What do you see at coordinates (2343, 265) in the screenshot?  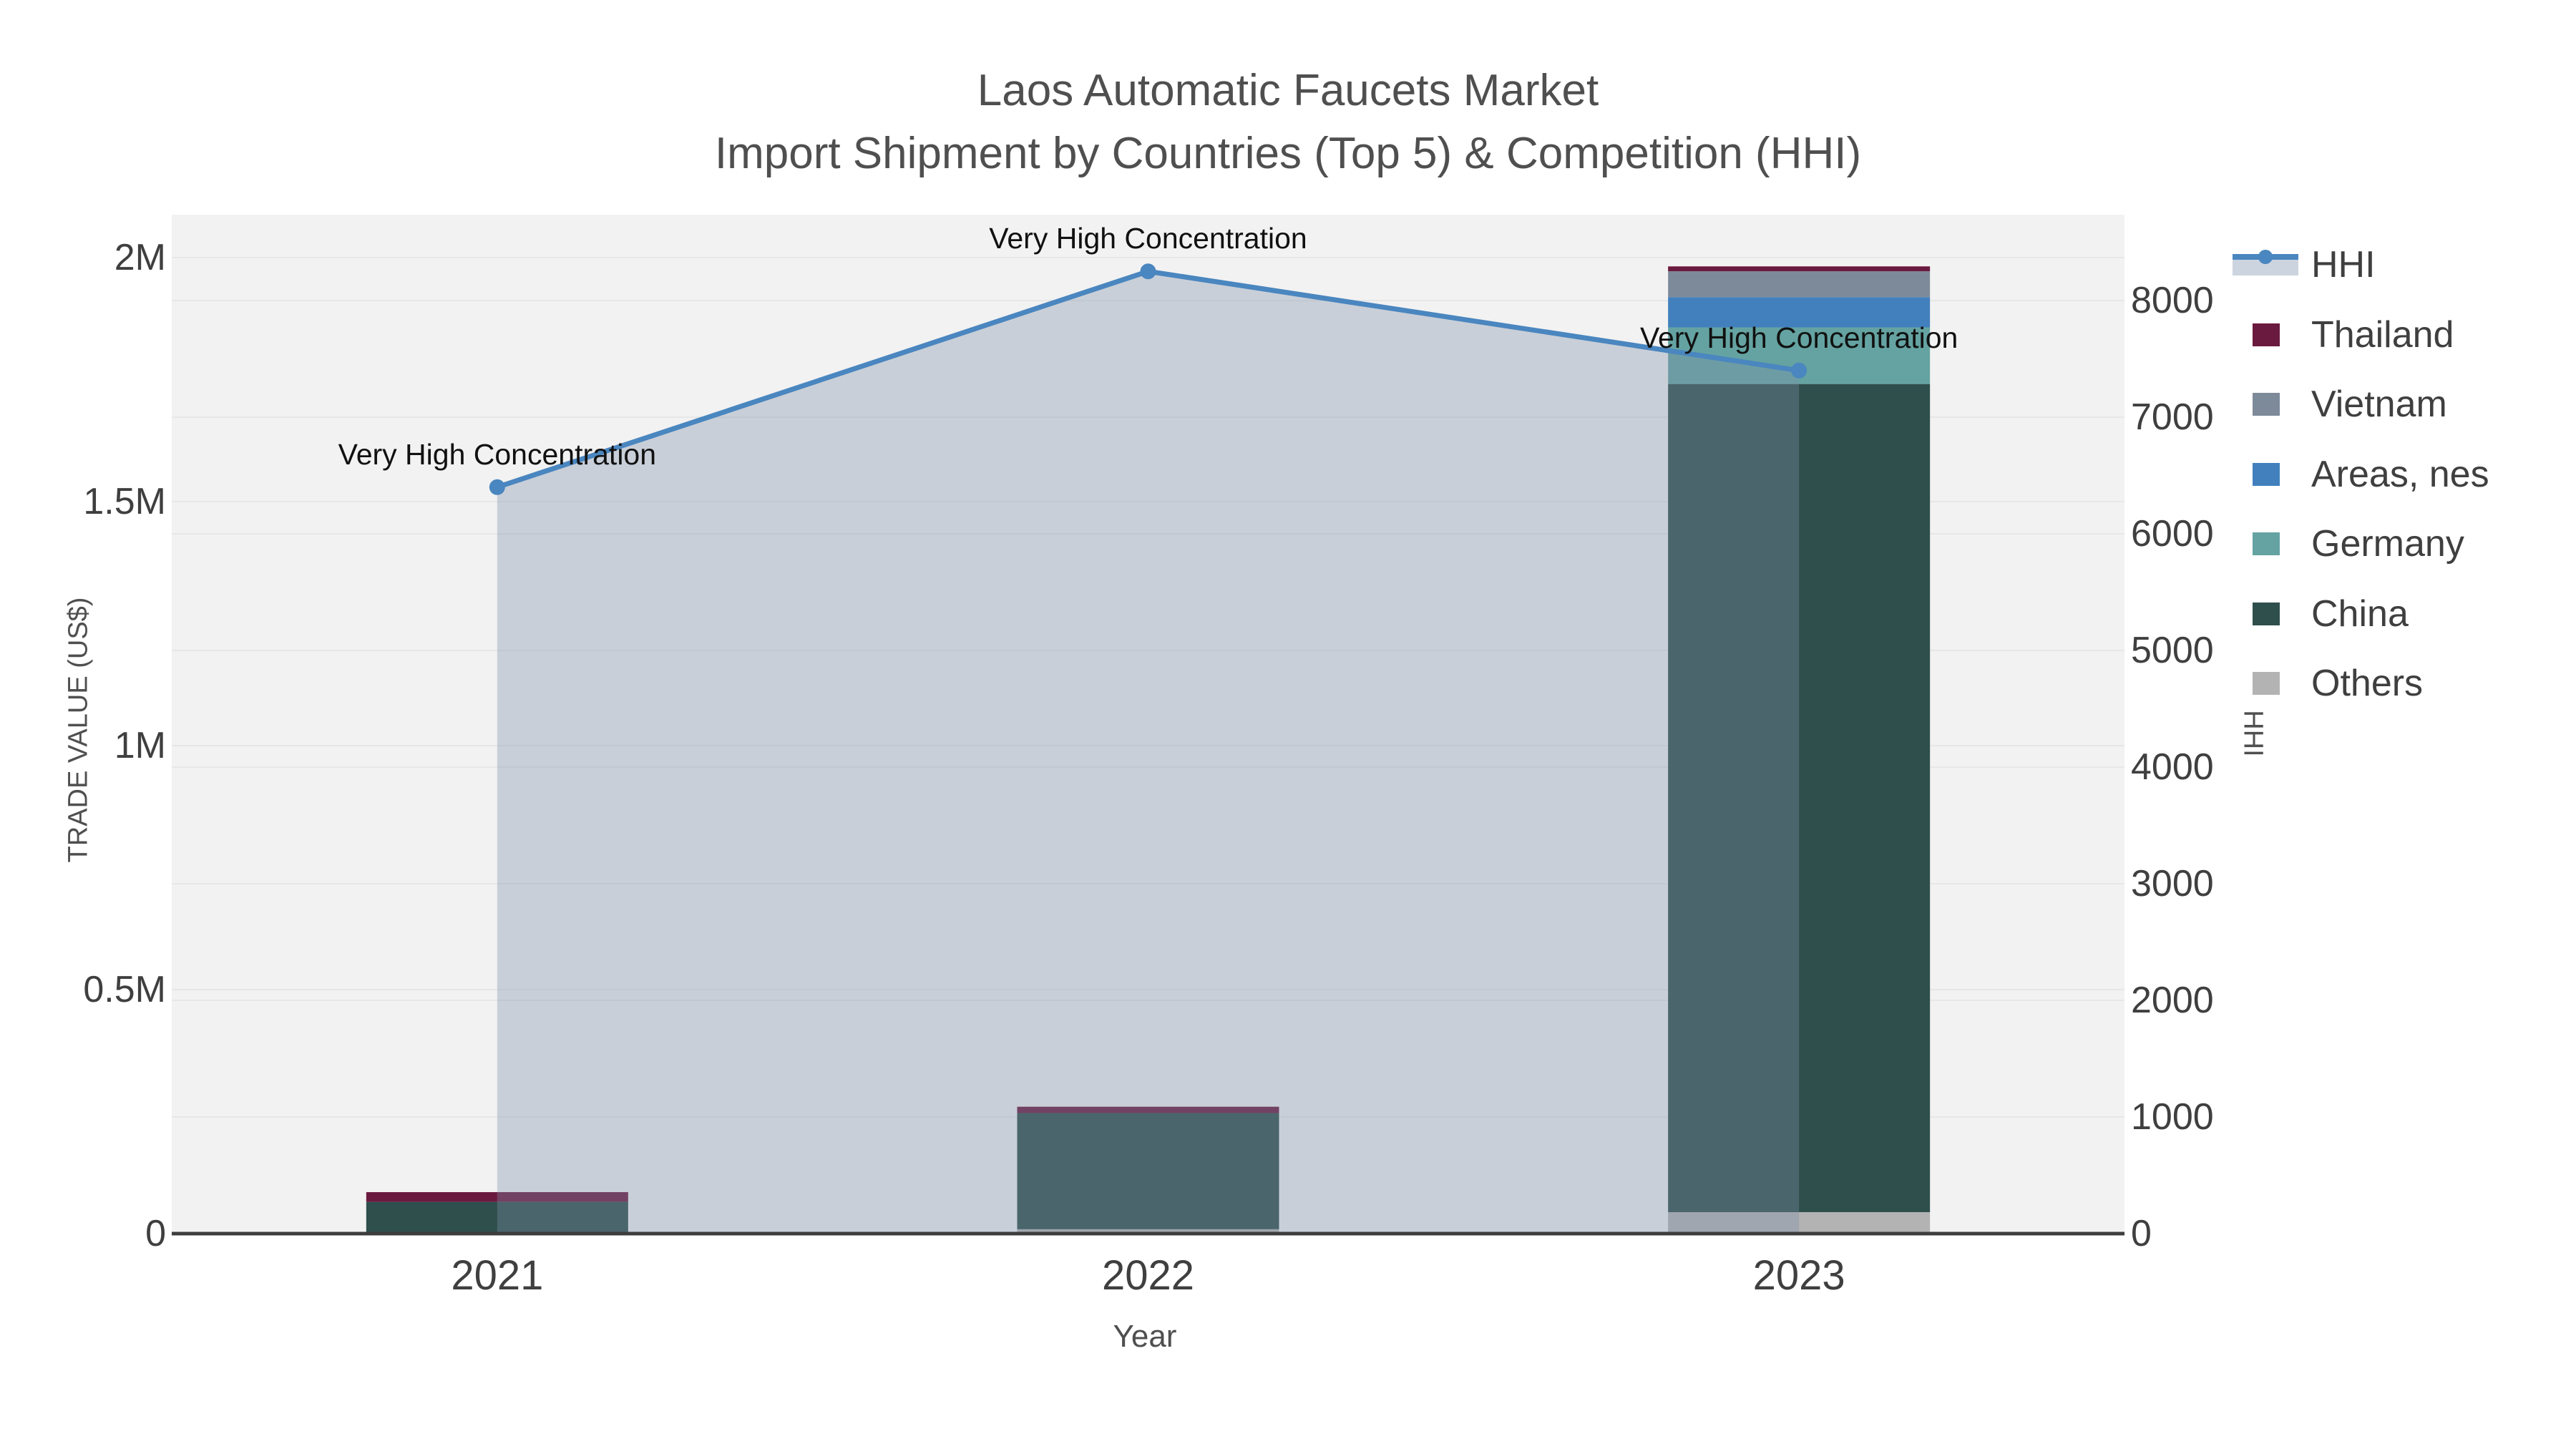 I see `legend-label-hhi: HHI` at bounding box center [2343, 265].